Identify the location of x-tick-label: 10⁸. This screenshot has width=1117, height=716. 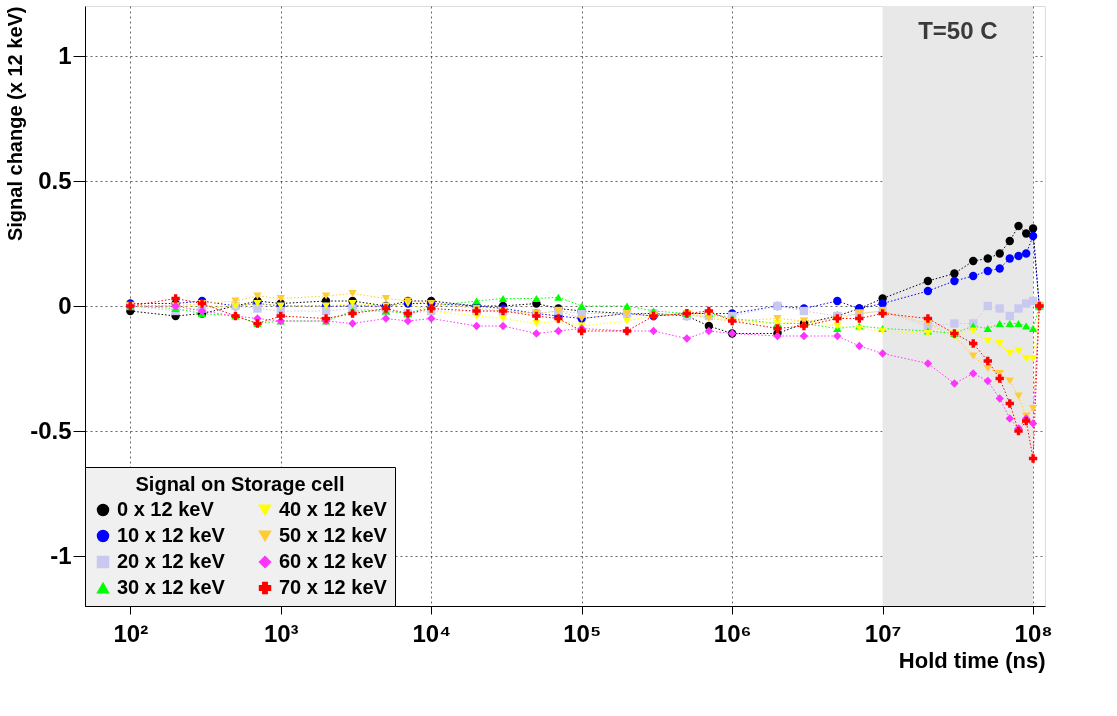
(1033, 633).